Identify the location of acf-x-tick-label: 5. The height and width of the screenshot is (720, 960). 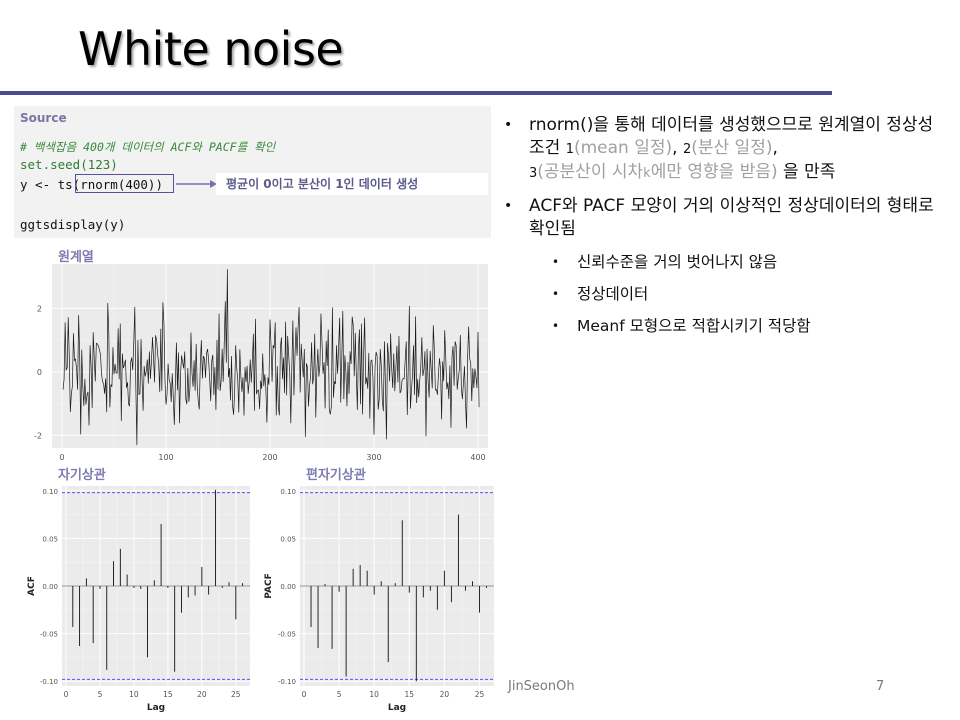
(100, 694).